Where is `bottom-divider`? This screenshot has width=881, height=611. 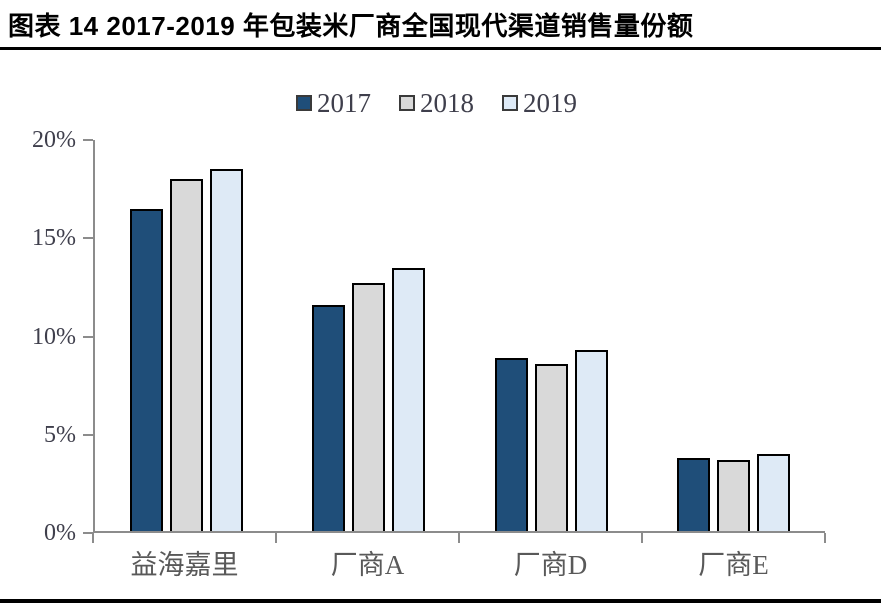 bottom-divider is located at coordinates (440, 601).